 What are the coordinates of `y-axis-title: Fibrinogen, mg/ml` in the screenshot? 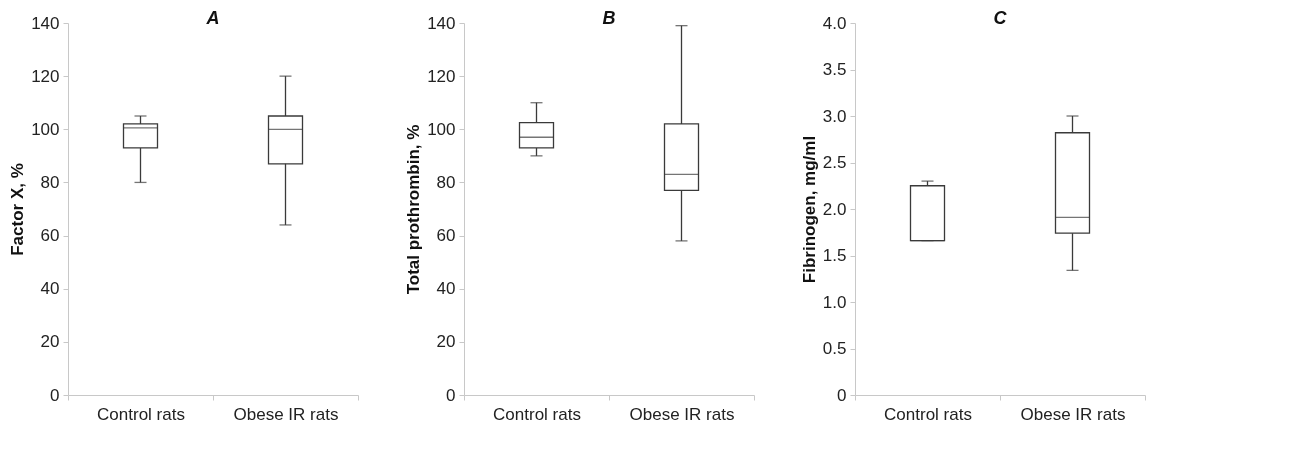 It's located at (809, 209).